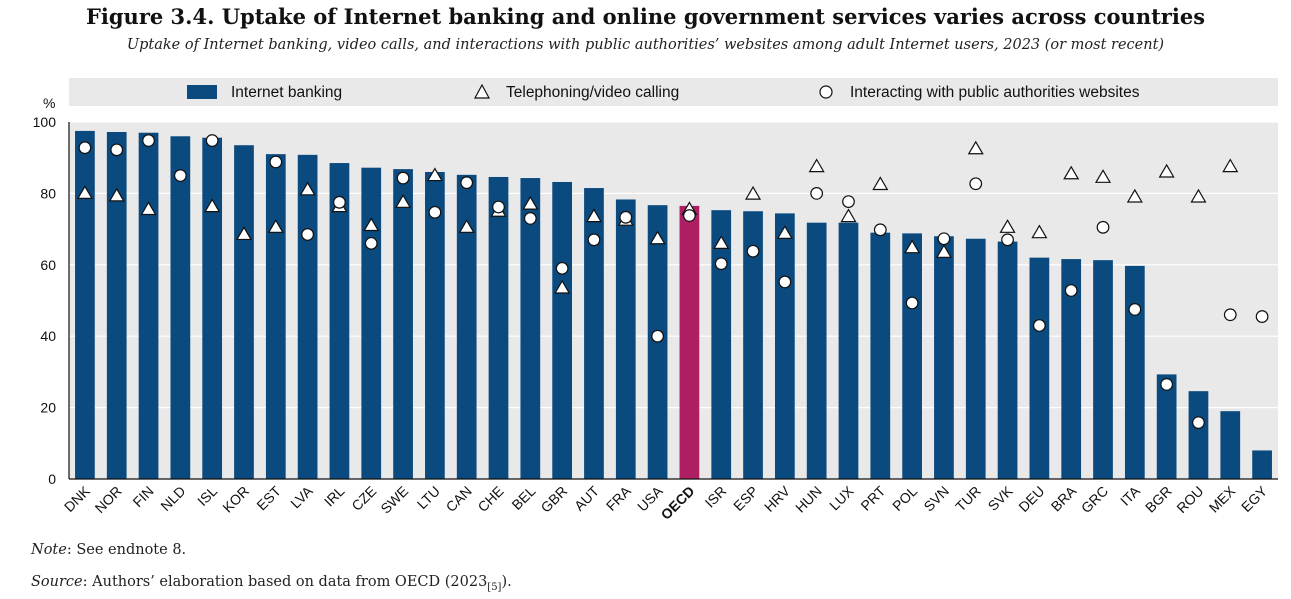  Describe the element at coordinates (84, 192) in the screenshot. I see `triangle-dnk` at that location.